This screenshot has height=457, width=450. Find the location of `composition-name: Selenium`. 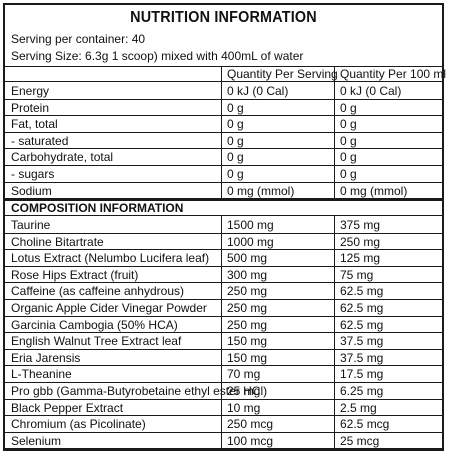

composition-name: Selenium is located at coordinates (36, 440).